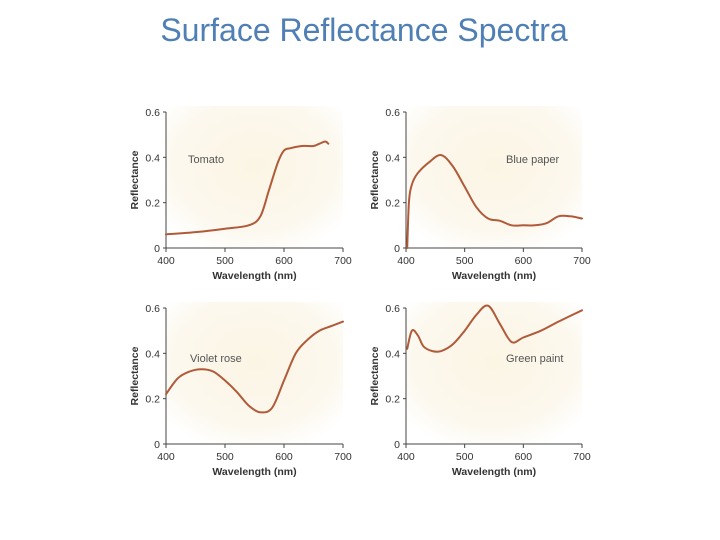  What do you see at coordinates (533, 160) in the screenshot?
I see `series-label: Blue paper` at bounding box center [533, 160].